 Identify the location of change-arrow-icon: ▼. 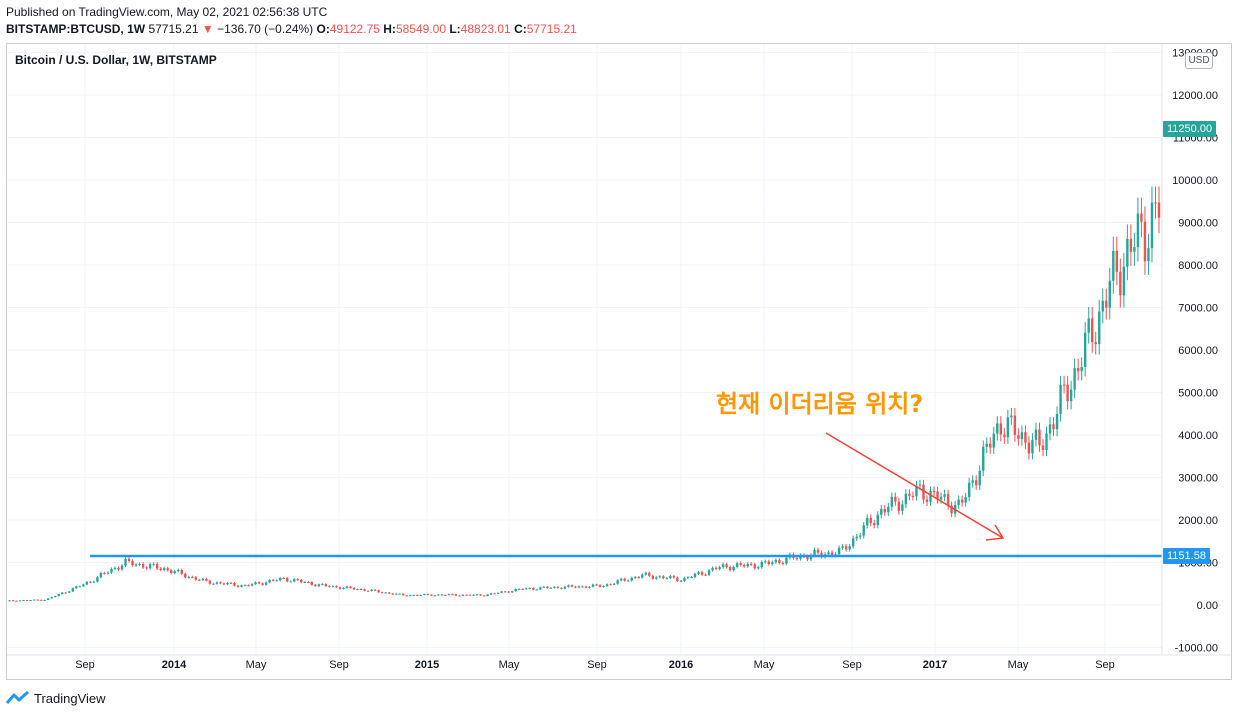
(207, 29).